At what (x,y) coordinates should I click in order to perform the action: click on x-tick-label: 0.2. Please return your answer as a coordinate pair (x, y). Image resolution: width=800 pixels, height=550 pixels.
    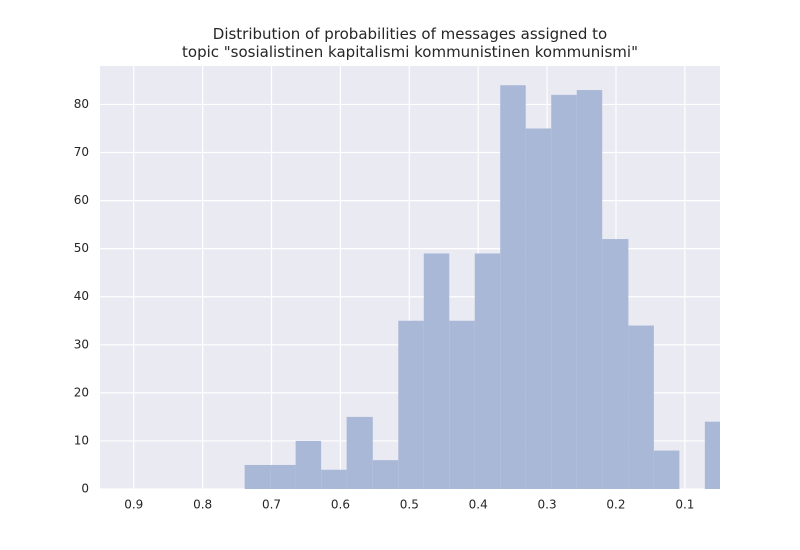
    Looking at the image, I should click on (615, 505).